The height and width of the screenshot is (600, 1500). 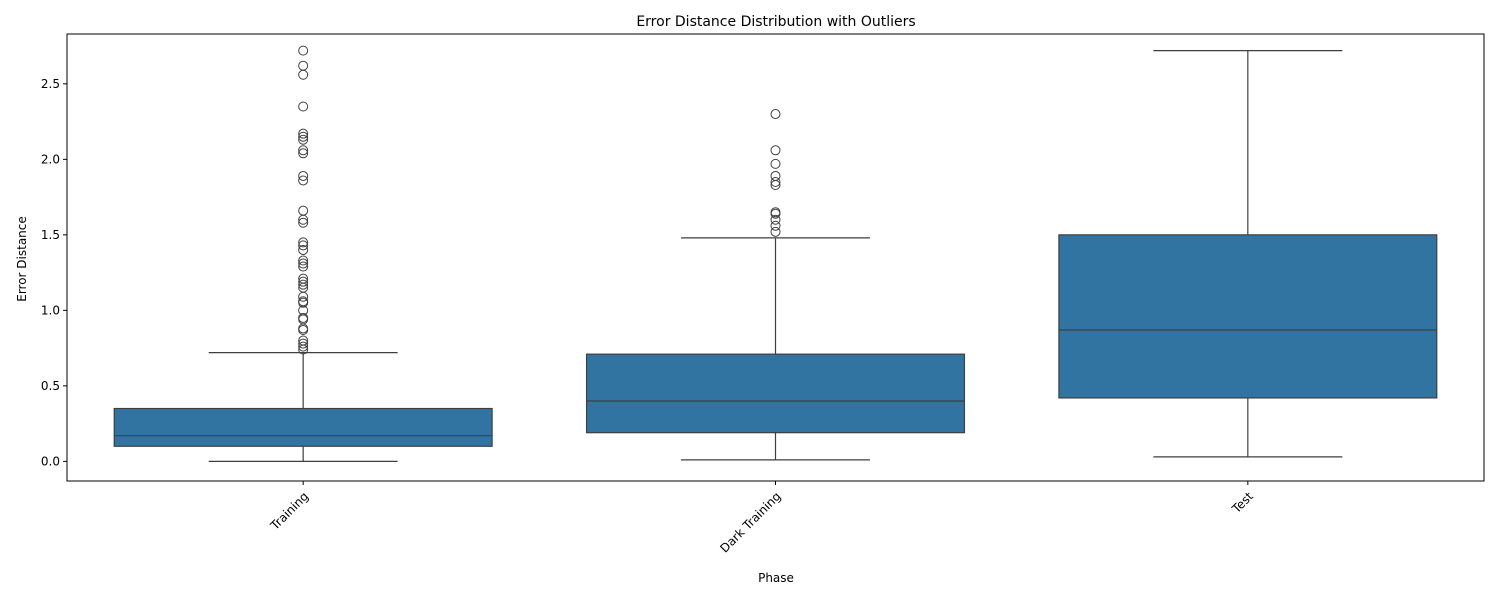 What do you see at coordinates (50, 84) in the screenshot?
I see `y-tick-label: 2.5` at bounding box center [50, 84].